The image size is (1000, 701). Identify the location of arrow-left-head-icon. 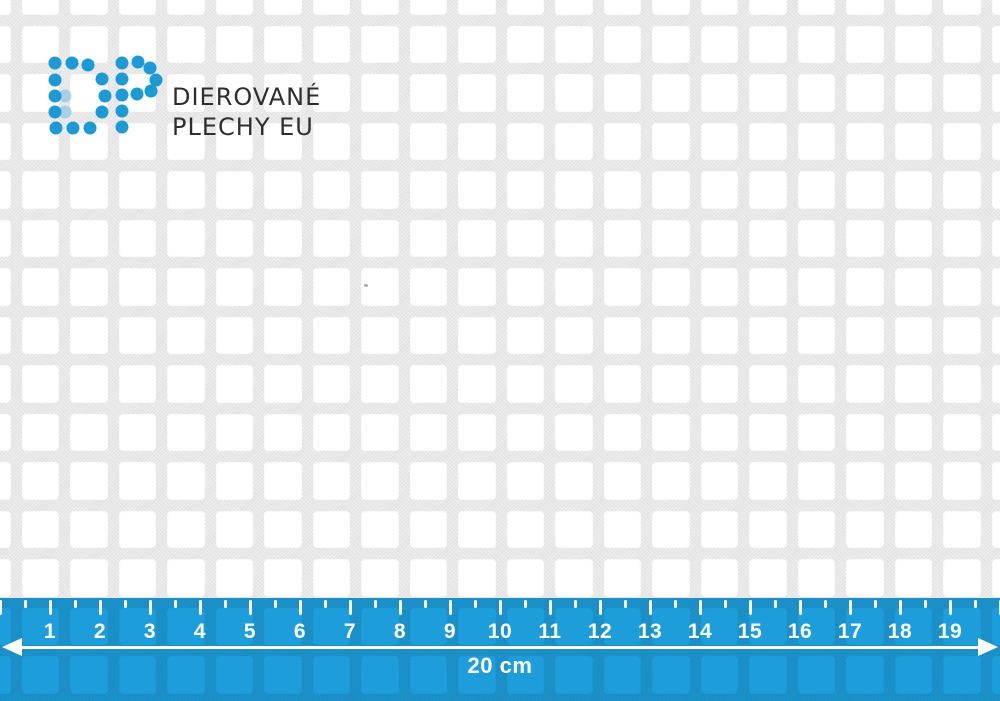
(12, 647).